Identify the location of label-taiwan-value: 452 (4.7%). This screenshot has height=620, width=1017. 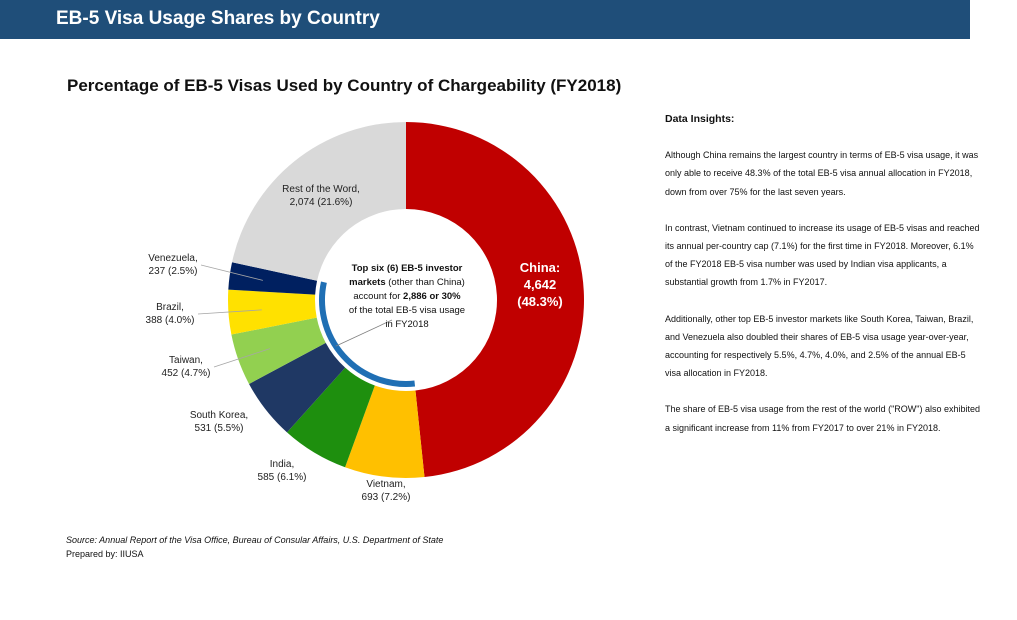
(186, 373).